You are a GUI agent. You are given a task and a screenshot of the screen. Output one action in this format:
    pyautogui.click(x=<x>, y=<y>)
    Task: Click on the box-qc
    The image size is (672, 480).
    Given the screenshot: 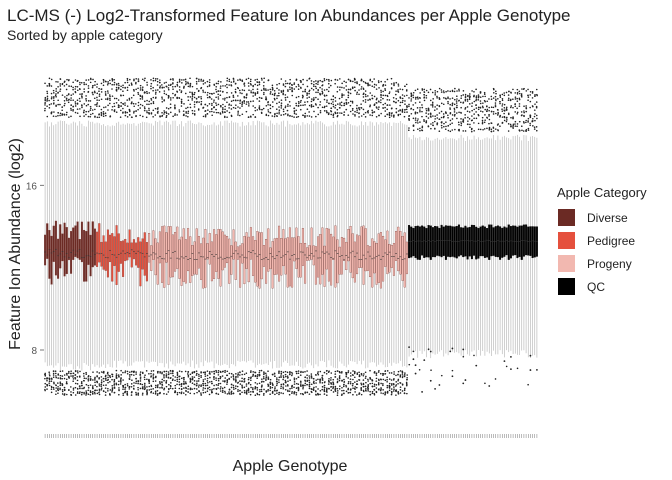 What is the action you would take?
    pyautogui.click(x=506, y=241)
    